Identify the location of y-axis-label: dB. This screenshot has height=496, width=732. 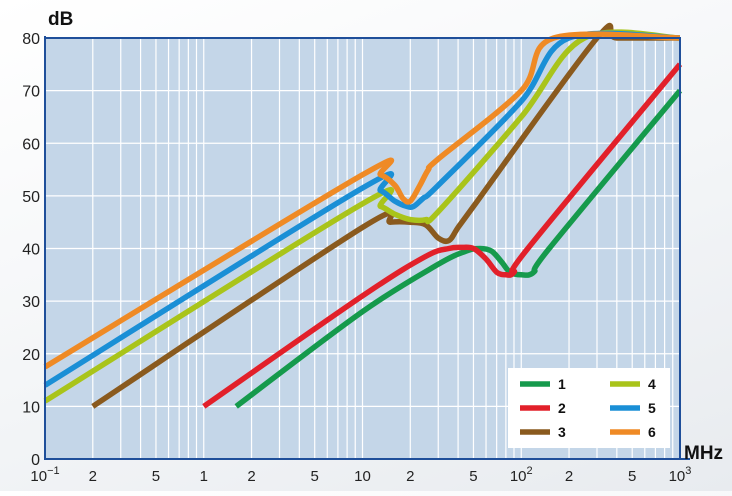
(60, 19).